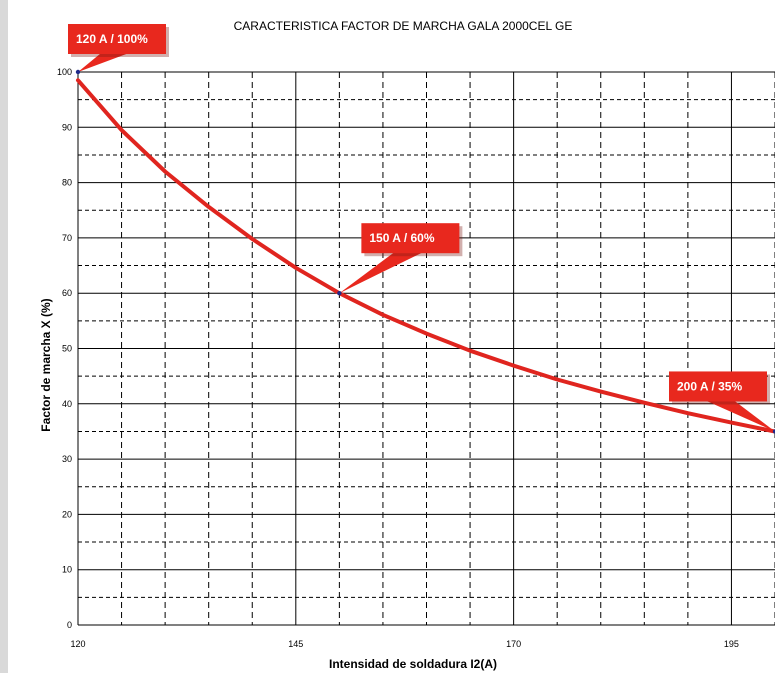 This screenshot has width=775, height=673. I want to click on callout-label: 150 A / 60%, so click(401, 238).